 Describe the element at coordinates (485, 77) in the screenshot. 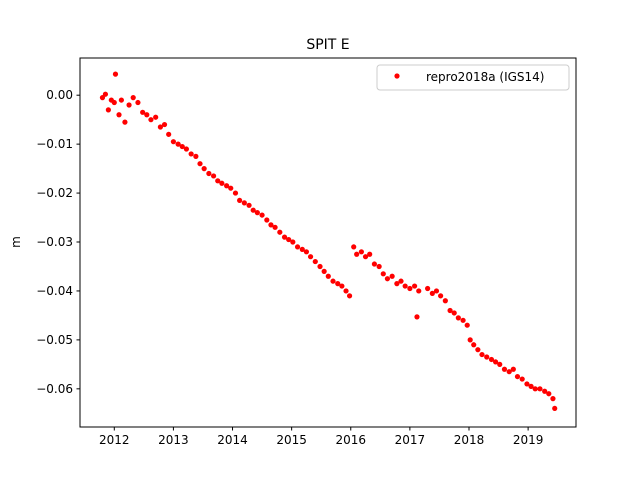

I see `legend-label: repro2018a (IGS14)` at that location.